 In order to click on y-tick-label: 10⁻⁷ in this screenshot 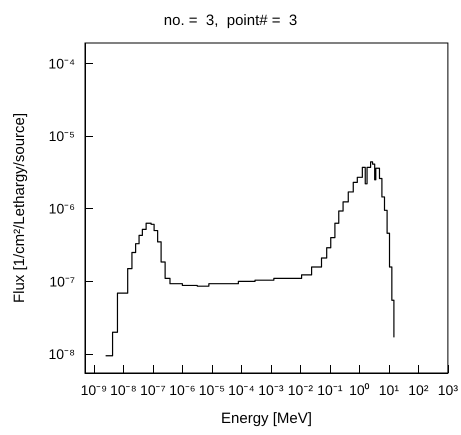, I will do `click(62, 281)`.